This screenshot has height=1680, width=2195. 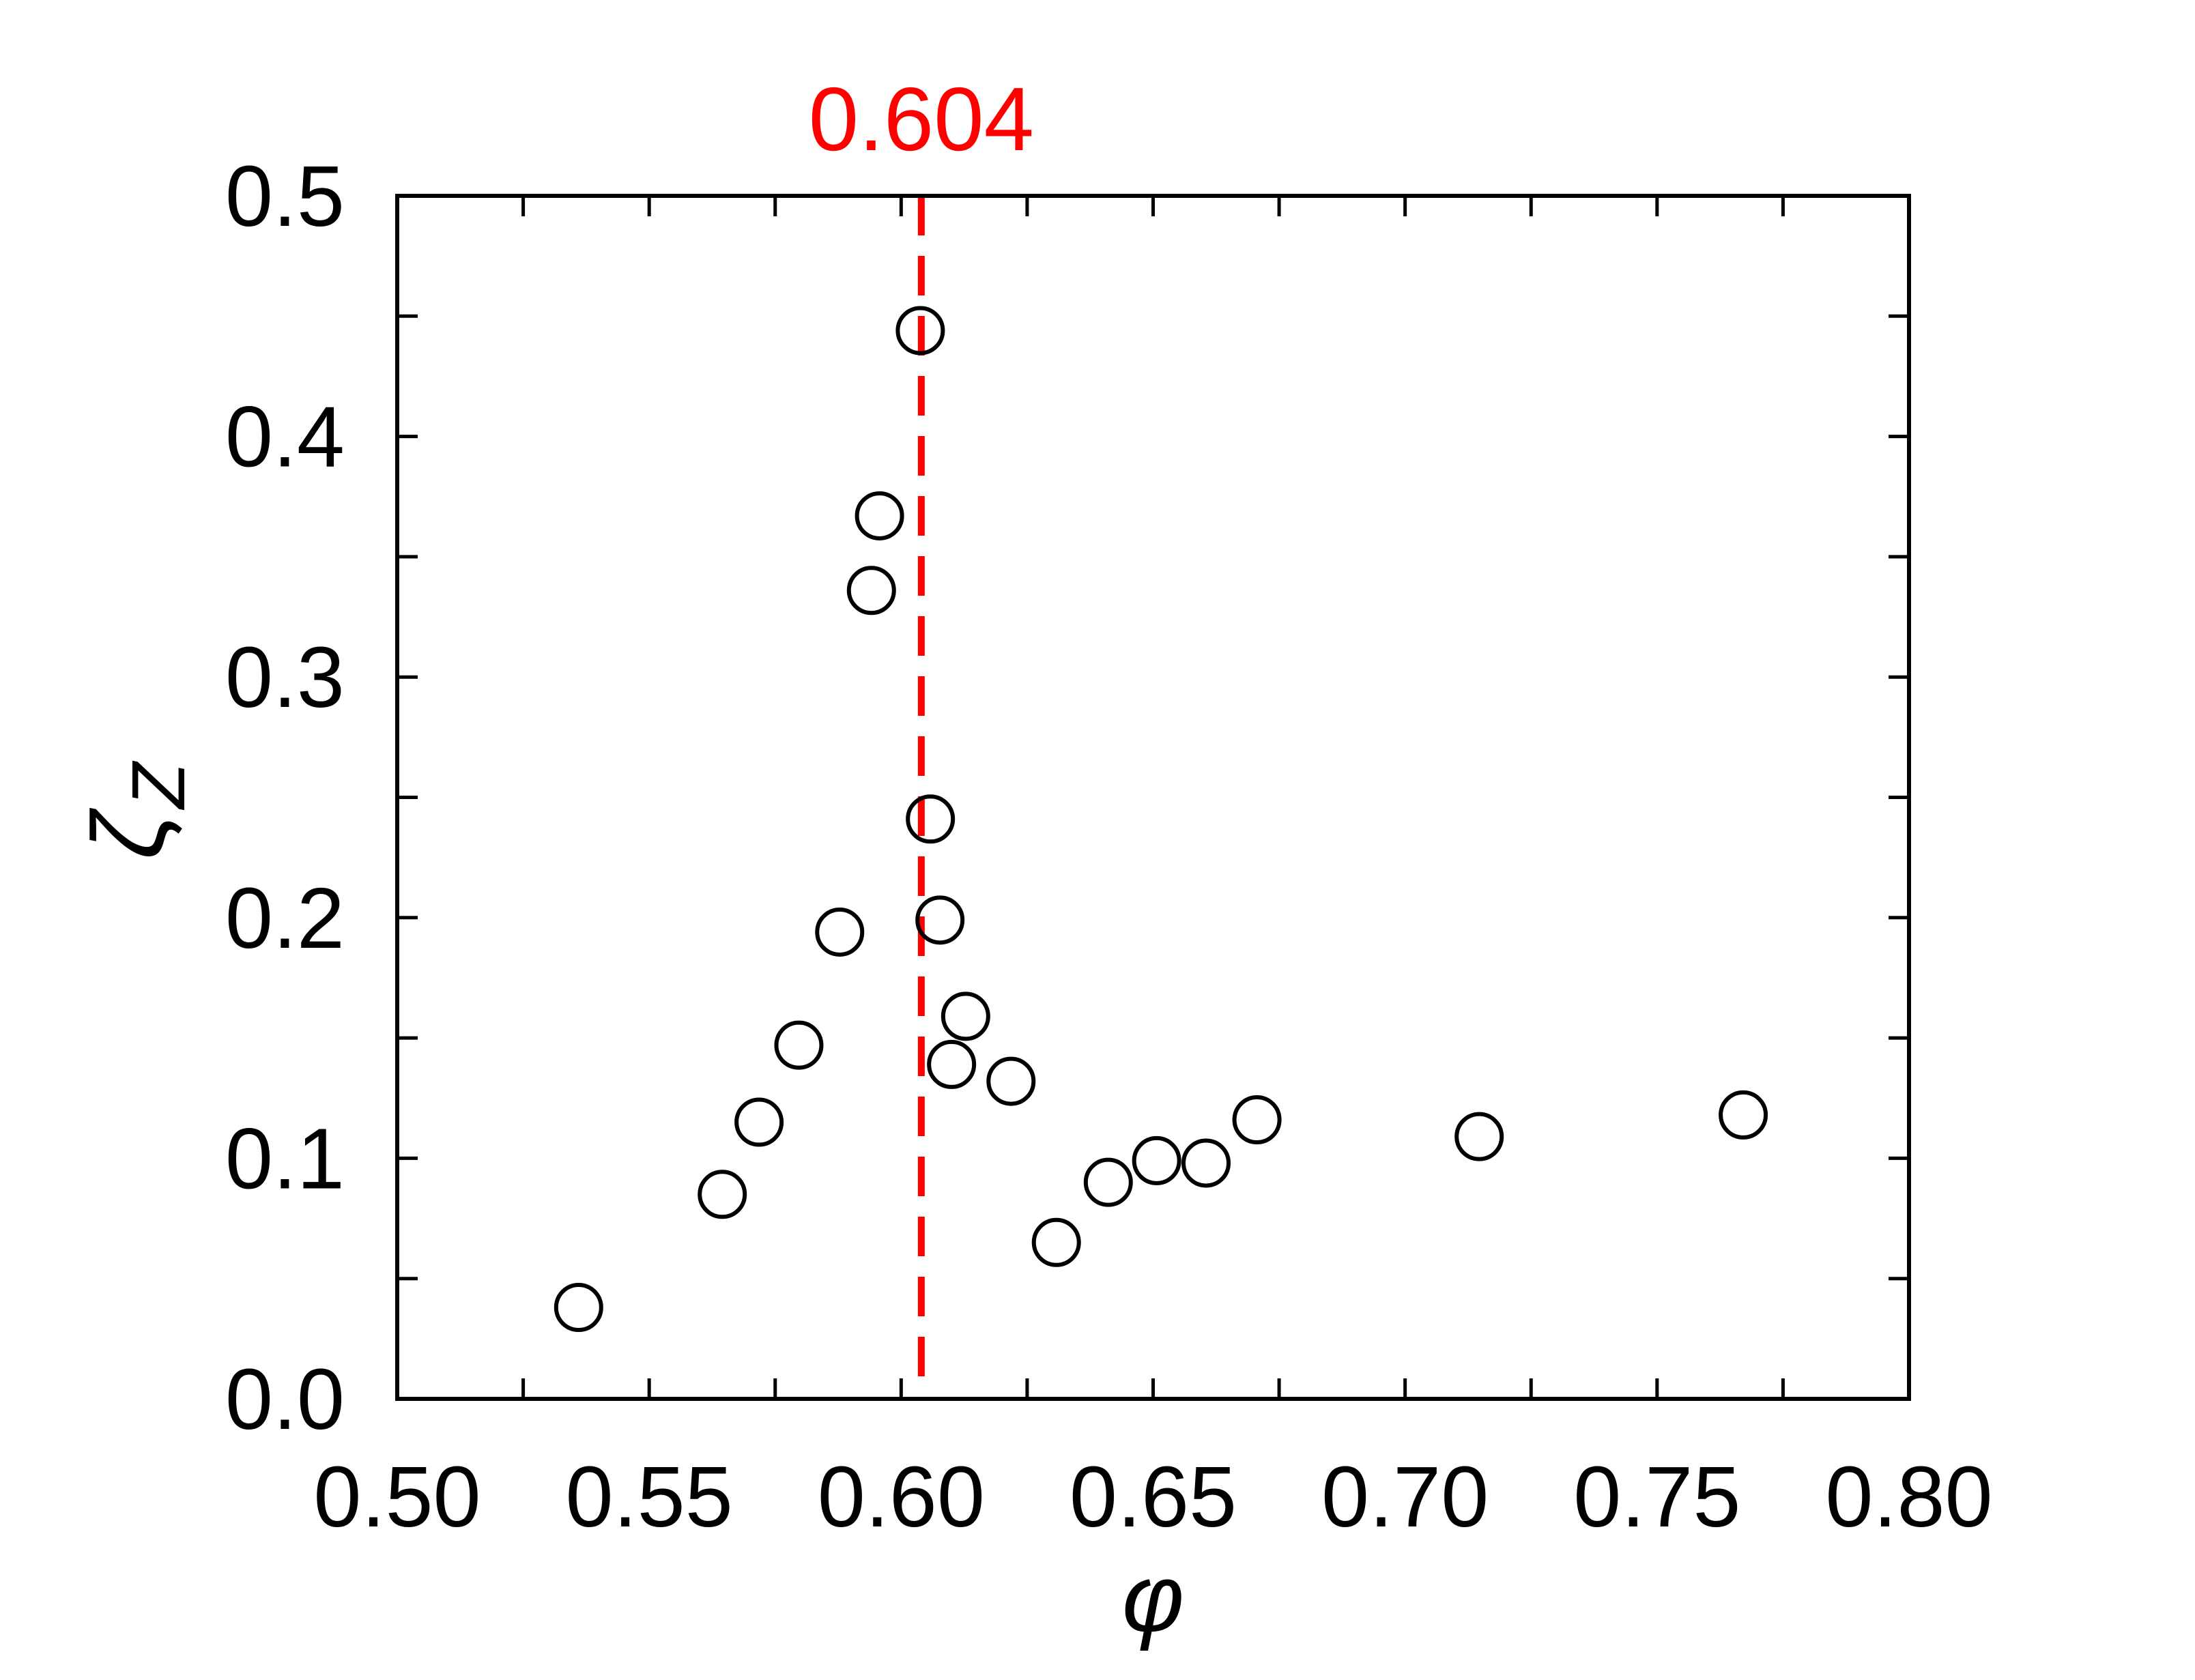 What do you see at coordinates (285, 1399) in the screenshot?
I see `y-tick-label: 0.0` at bounding box center [285, 1399].